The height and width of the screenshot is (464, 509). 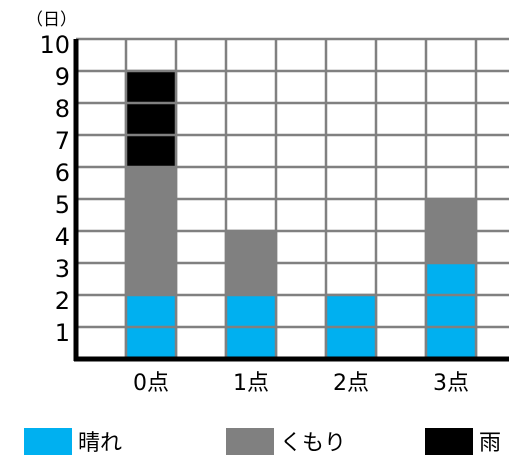 I want to click on x-tick-label: 2点, so click(x=351, y=383).